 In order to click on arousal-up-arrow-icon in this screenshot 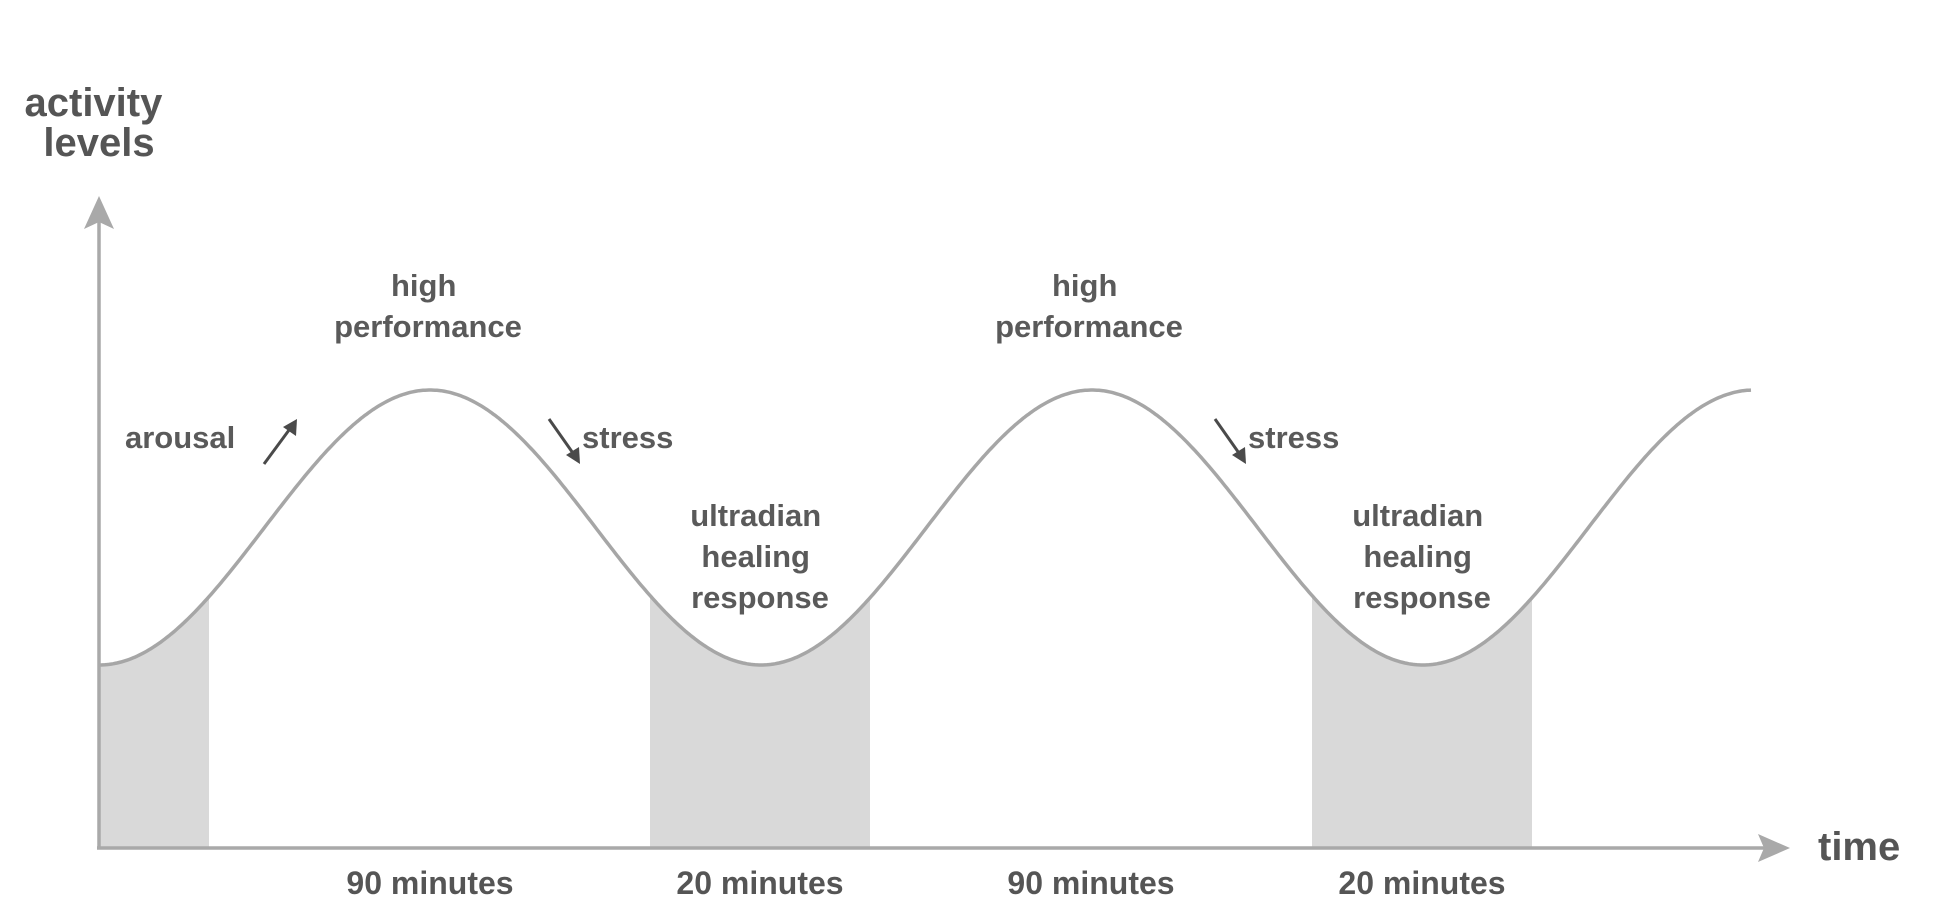, I will do `click(279, 442)`.